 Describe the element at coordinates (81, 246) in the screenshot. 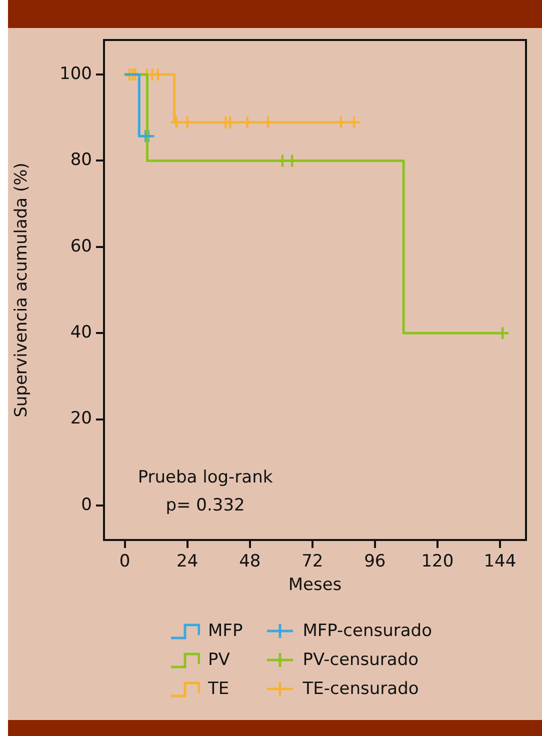

I see `y-tick-label: 60` at that location.